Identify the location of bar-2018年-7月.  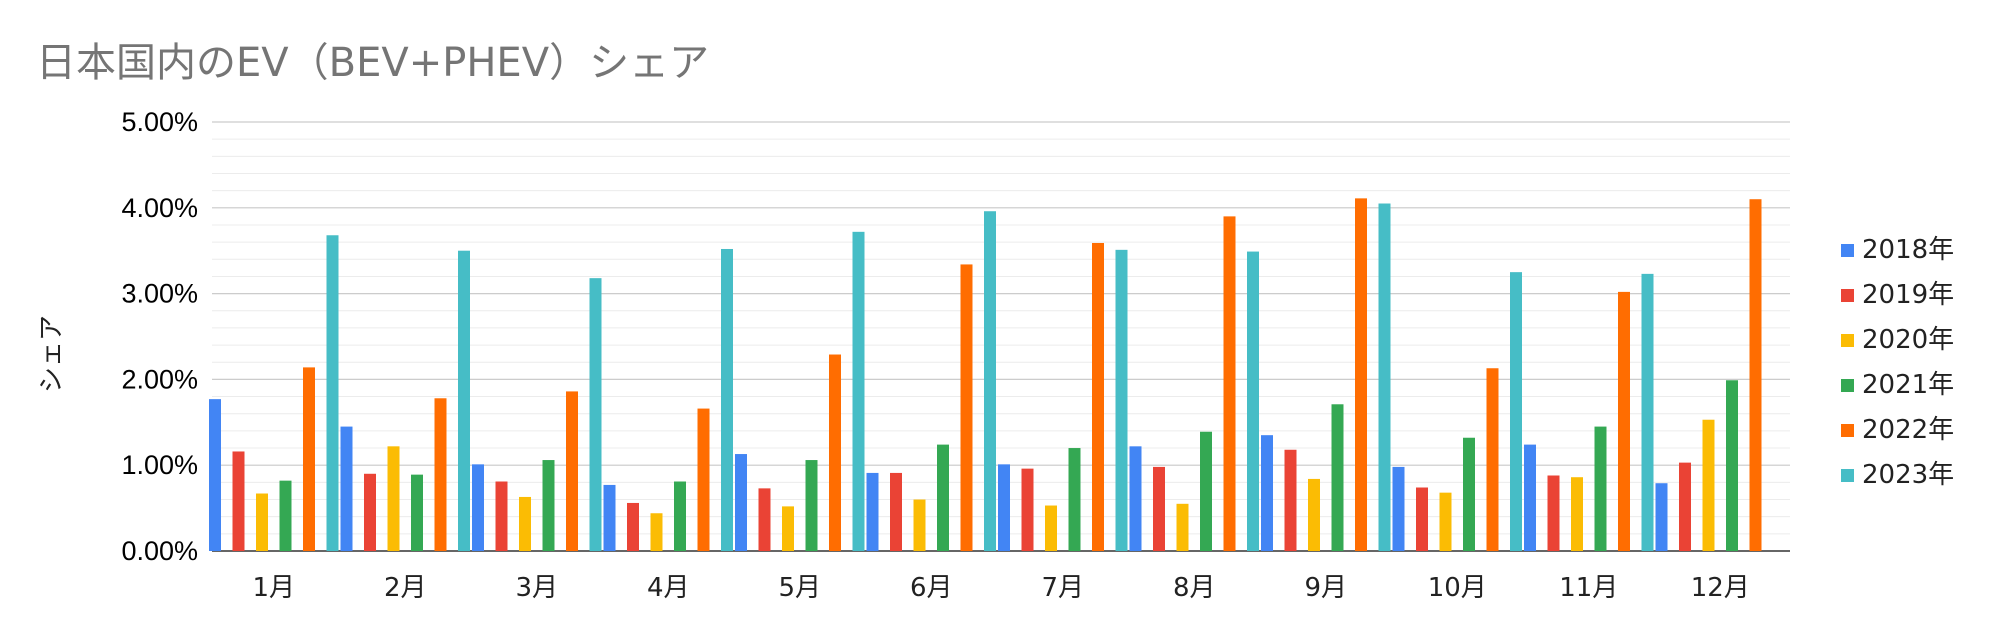
(1004, 507).